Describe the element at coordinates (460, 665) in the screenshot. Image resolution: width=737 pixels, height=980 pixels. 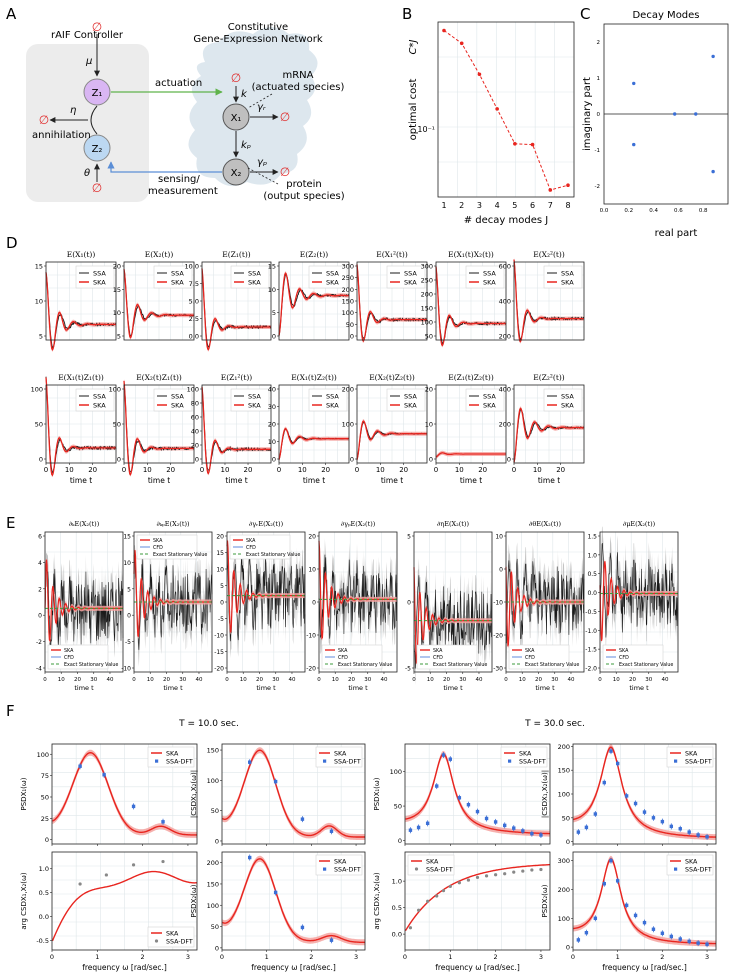
I see `legend-label: Exact Stationary Value` at that location.